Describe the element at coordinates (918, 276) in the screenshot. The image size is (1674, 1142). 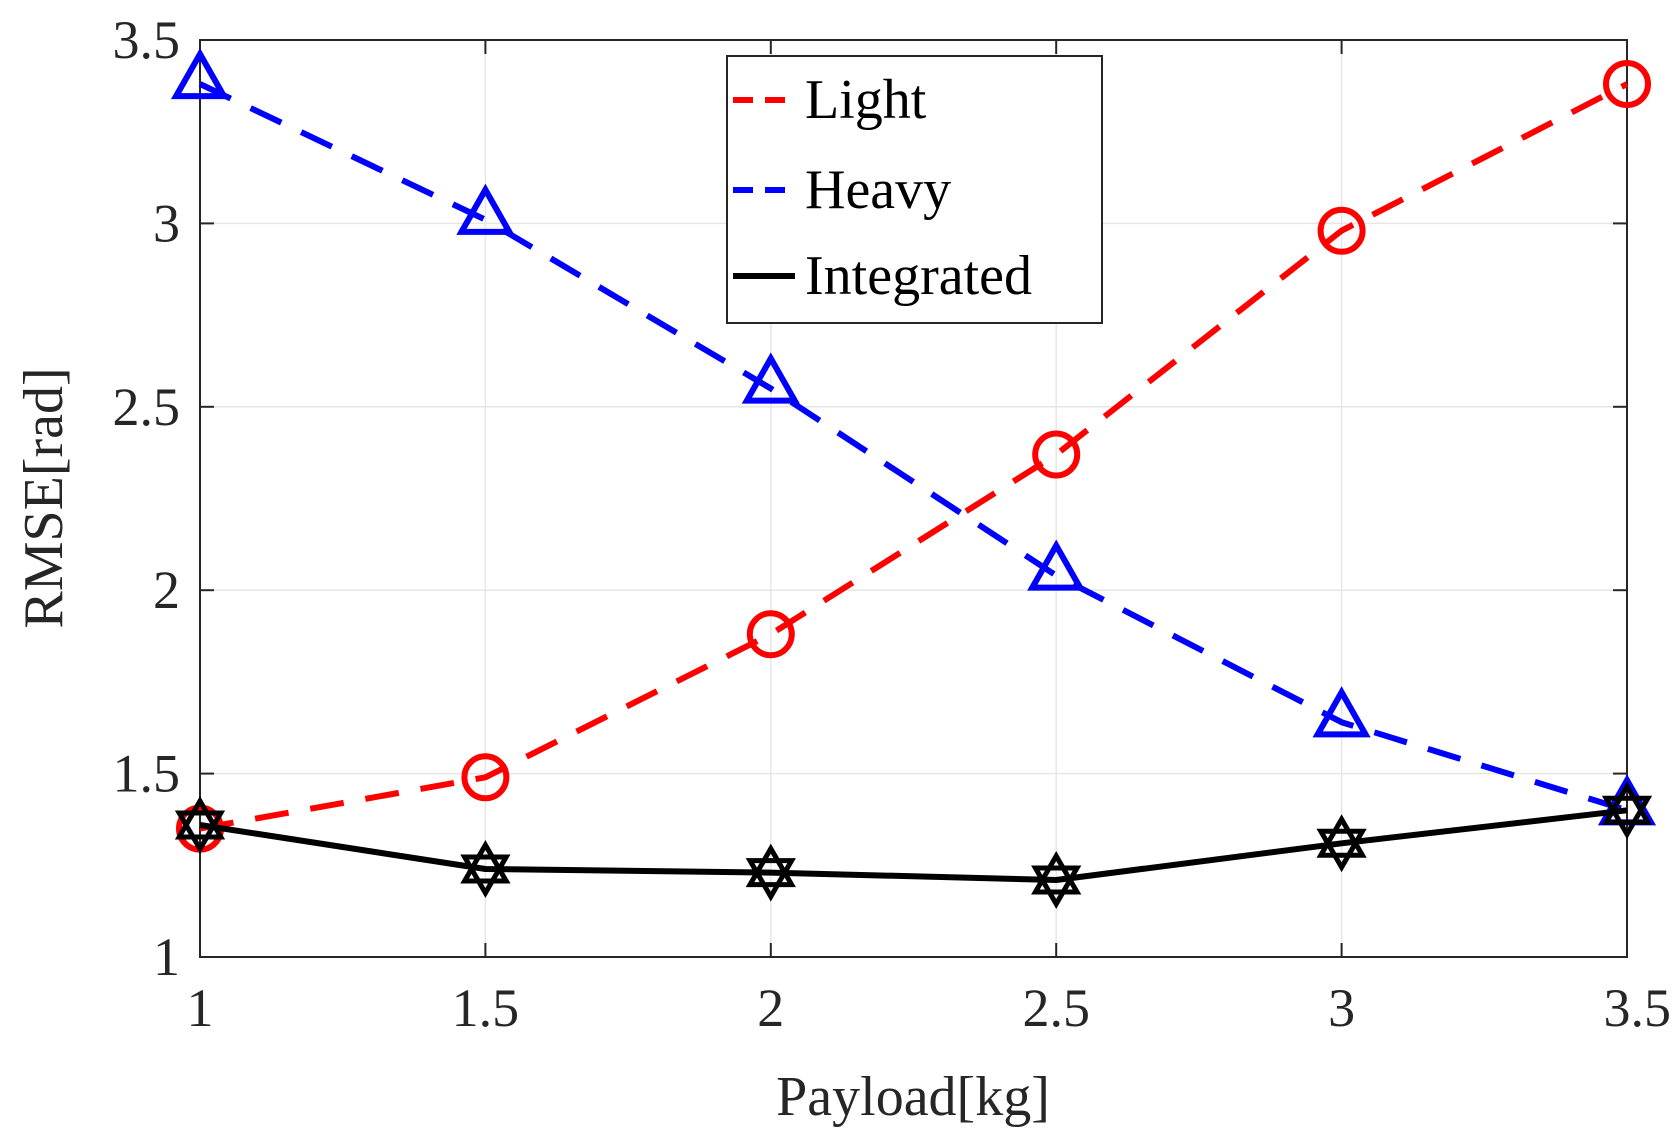
I see `legend-label-integrated: Integrated` at that location.